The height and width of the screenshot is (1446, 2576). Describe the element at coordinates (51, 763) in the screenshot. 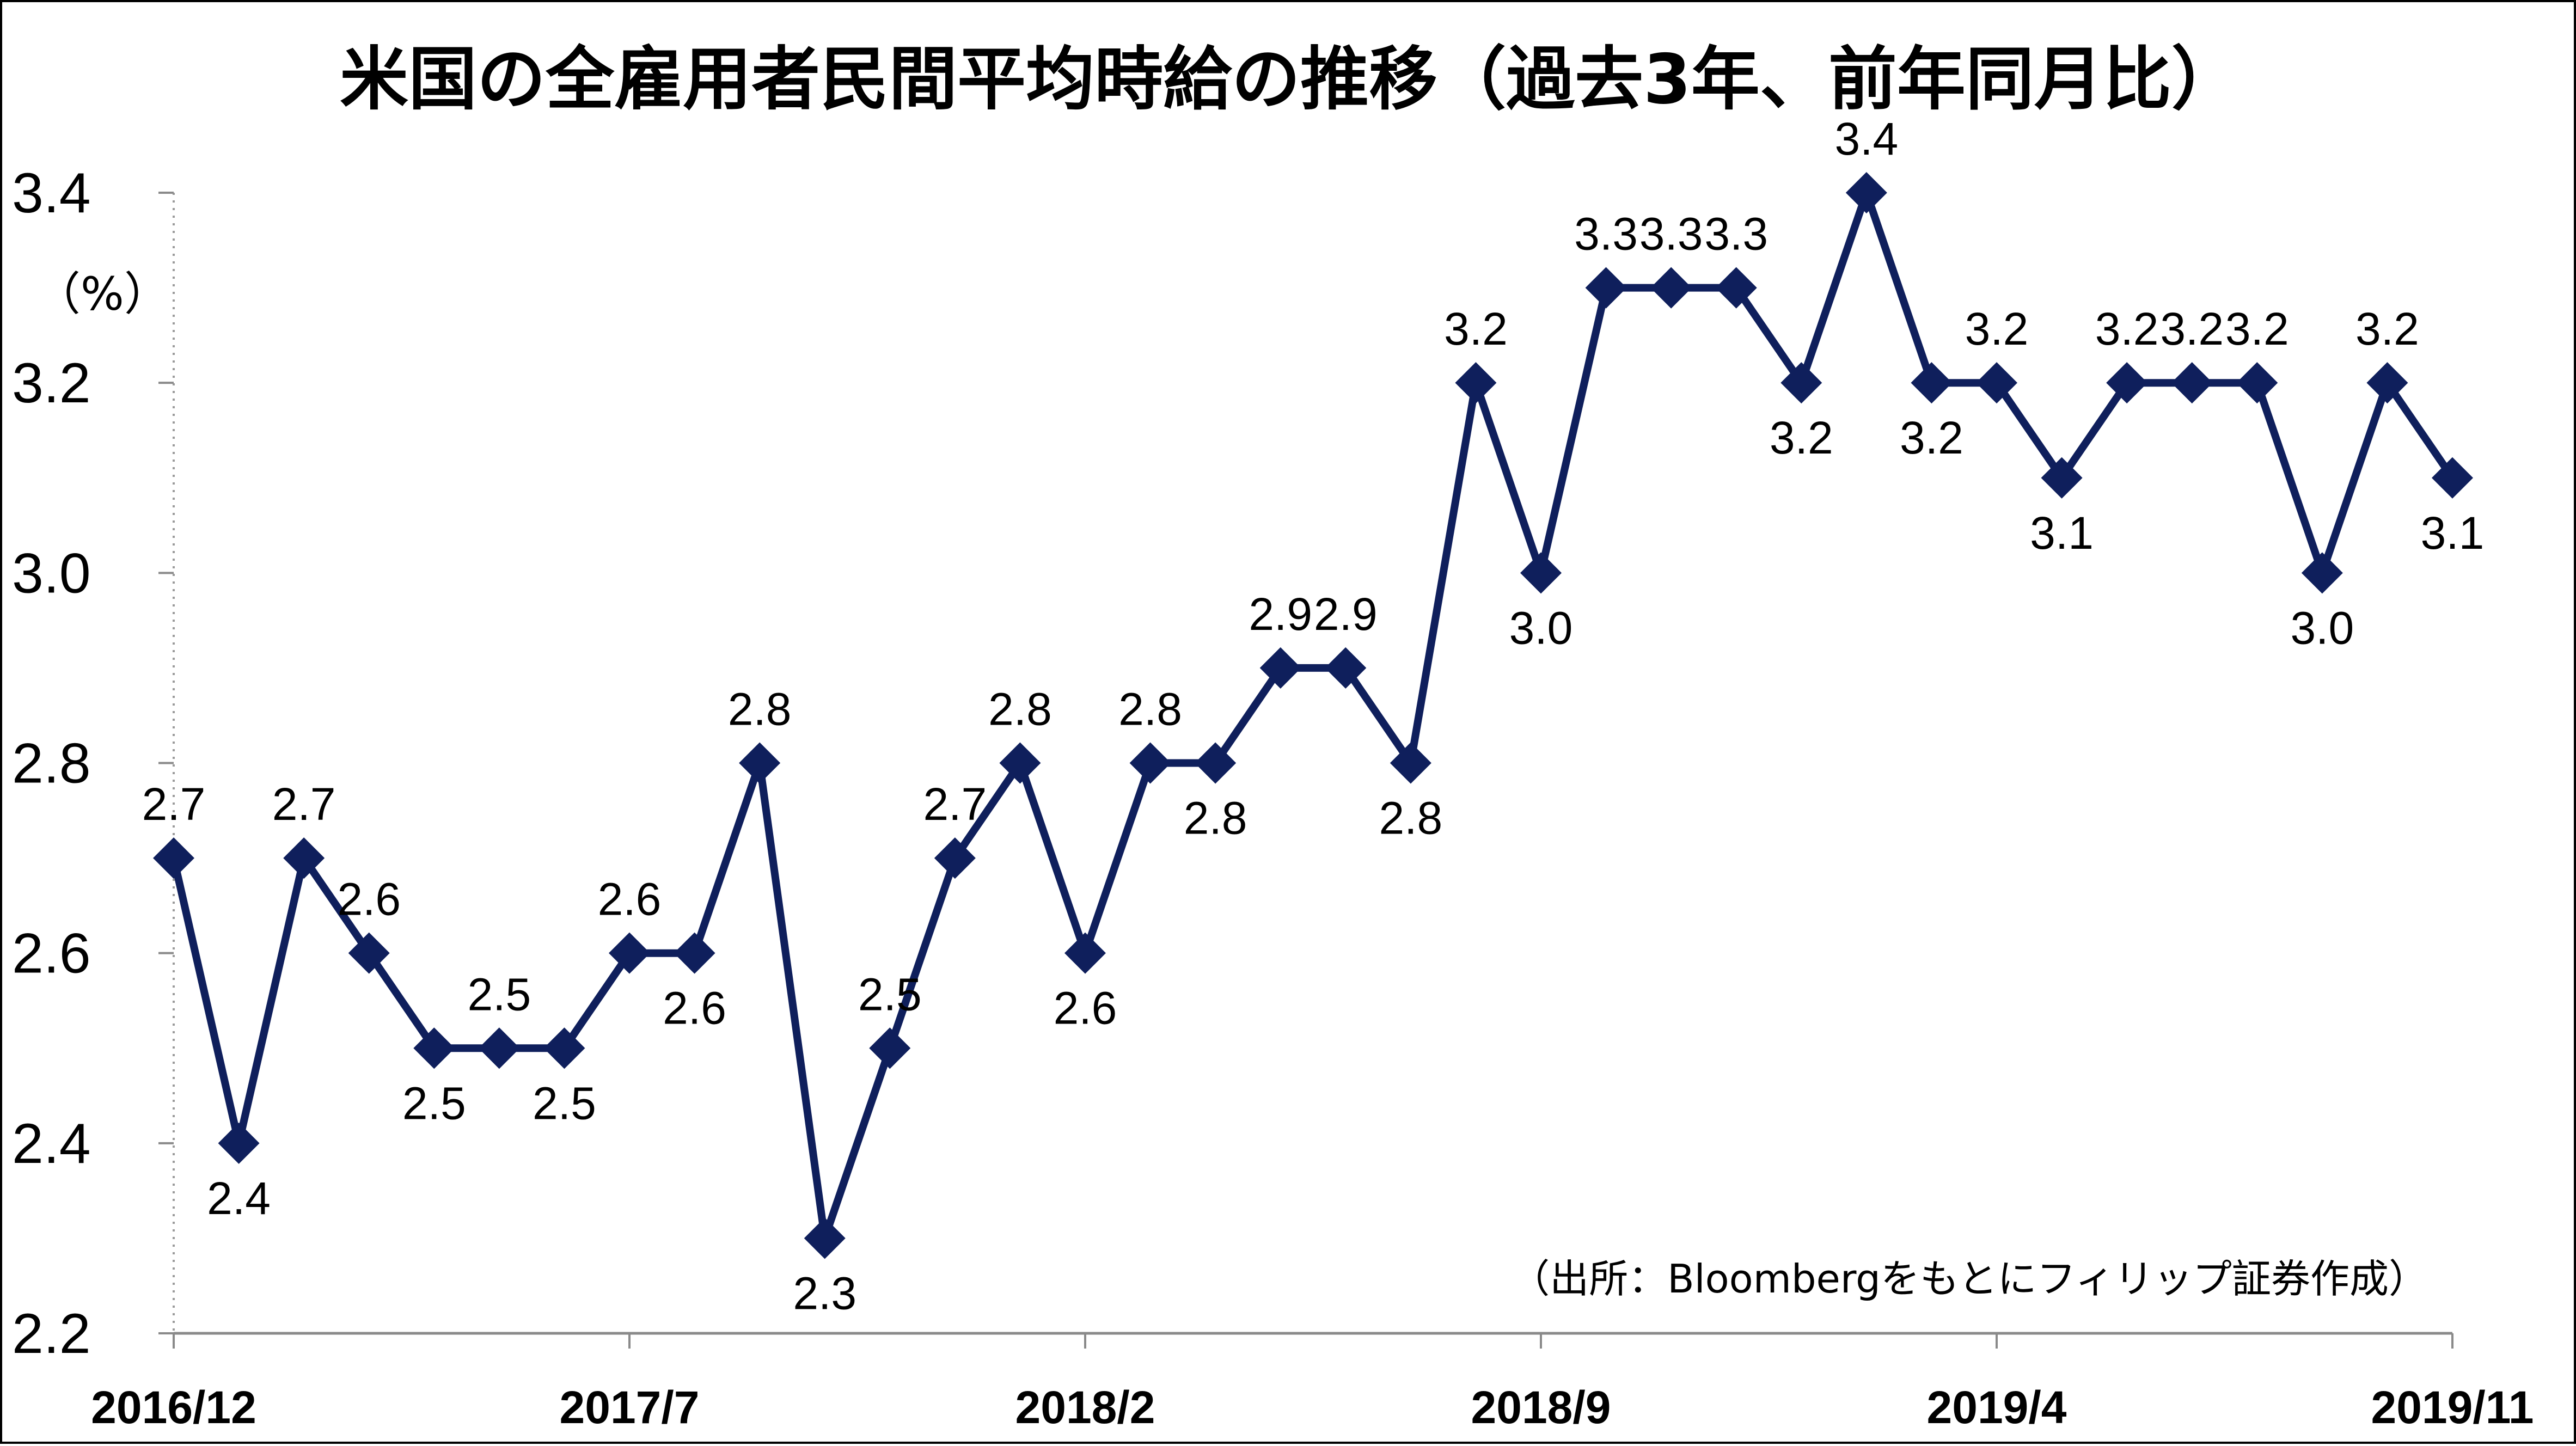

I see `y-tick-label: 2.8` at that location.